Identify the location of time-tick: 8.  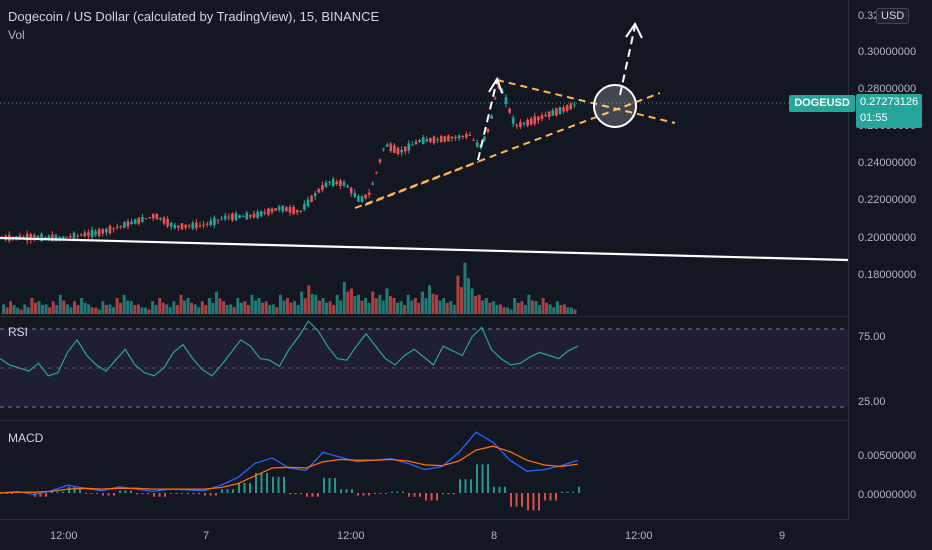
(494, 536).